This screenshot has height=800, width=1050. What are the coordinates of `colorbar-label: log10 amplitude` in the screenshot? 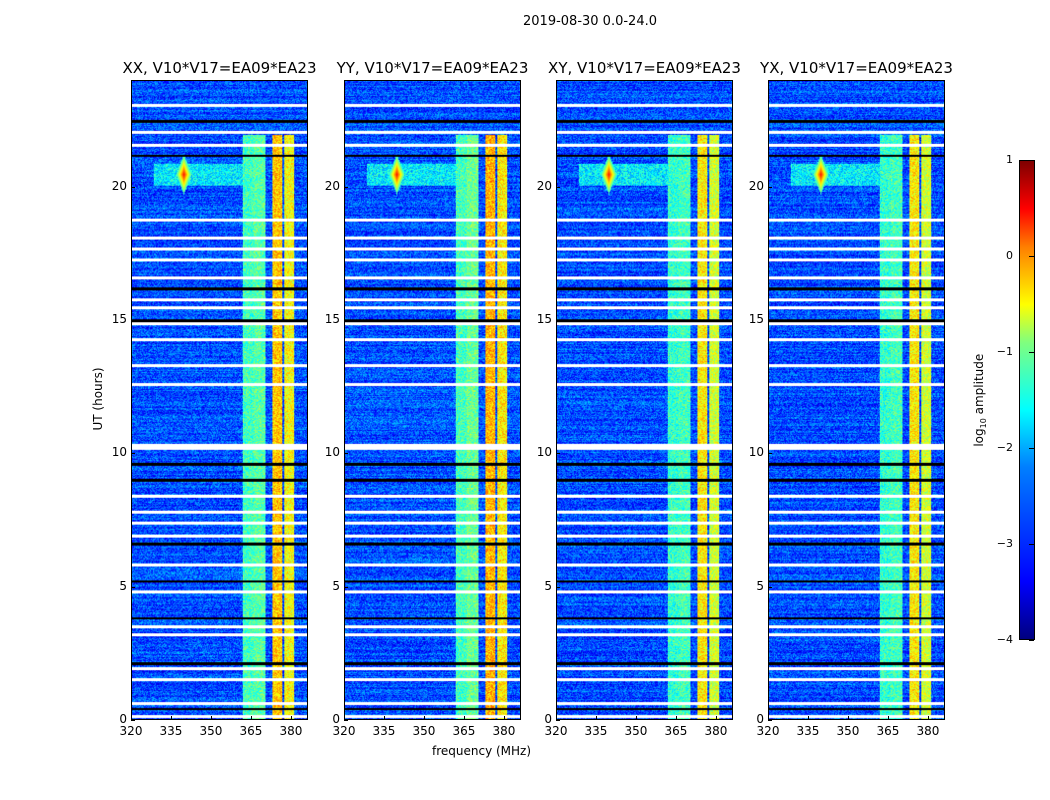 It's located at (980, 400).